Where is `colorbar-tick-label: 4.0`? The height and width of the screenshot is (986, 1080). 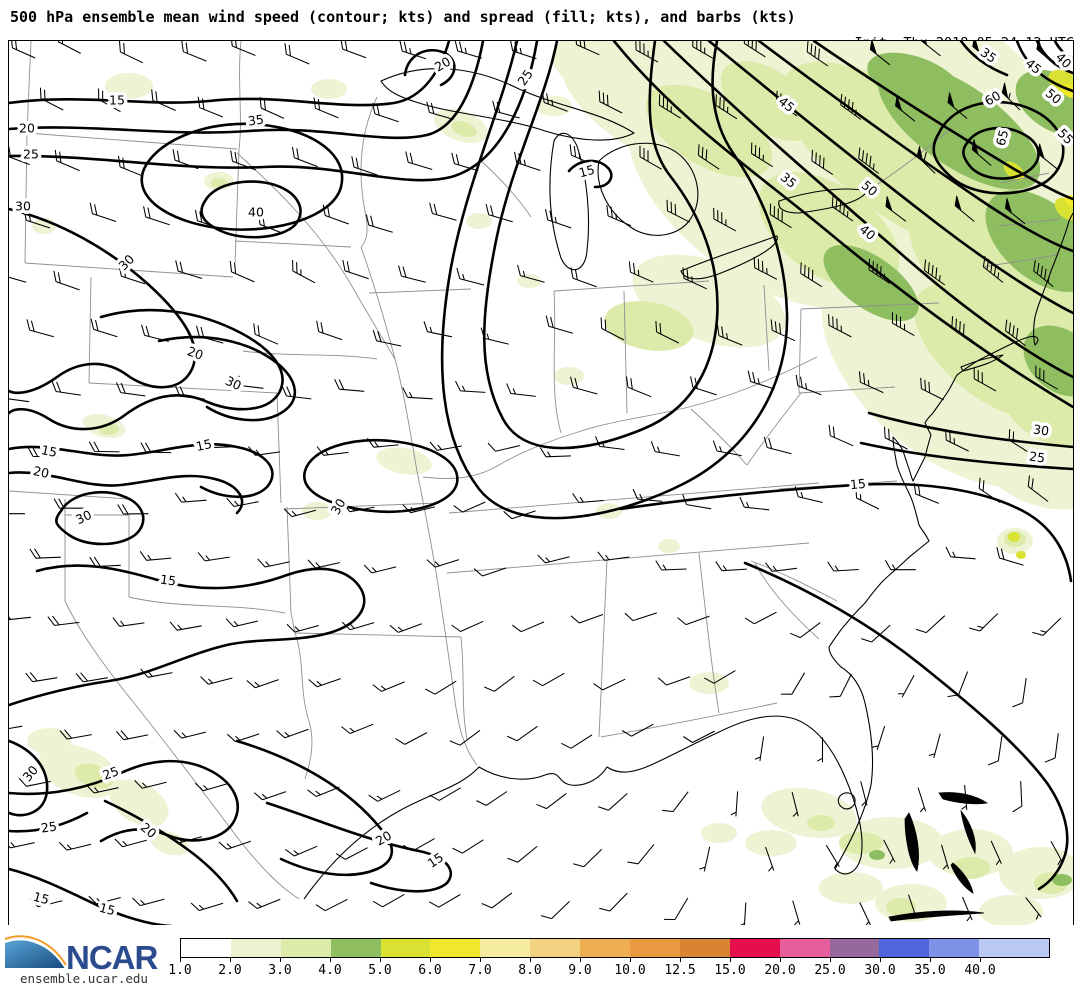
colorbar-tick-label: 4.0 is located at coordinates (330, 970).